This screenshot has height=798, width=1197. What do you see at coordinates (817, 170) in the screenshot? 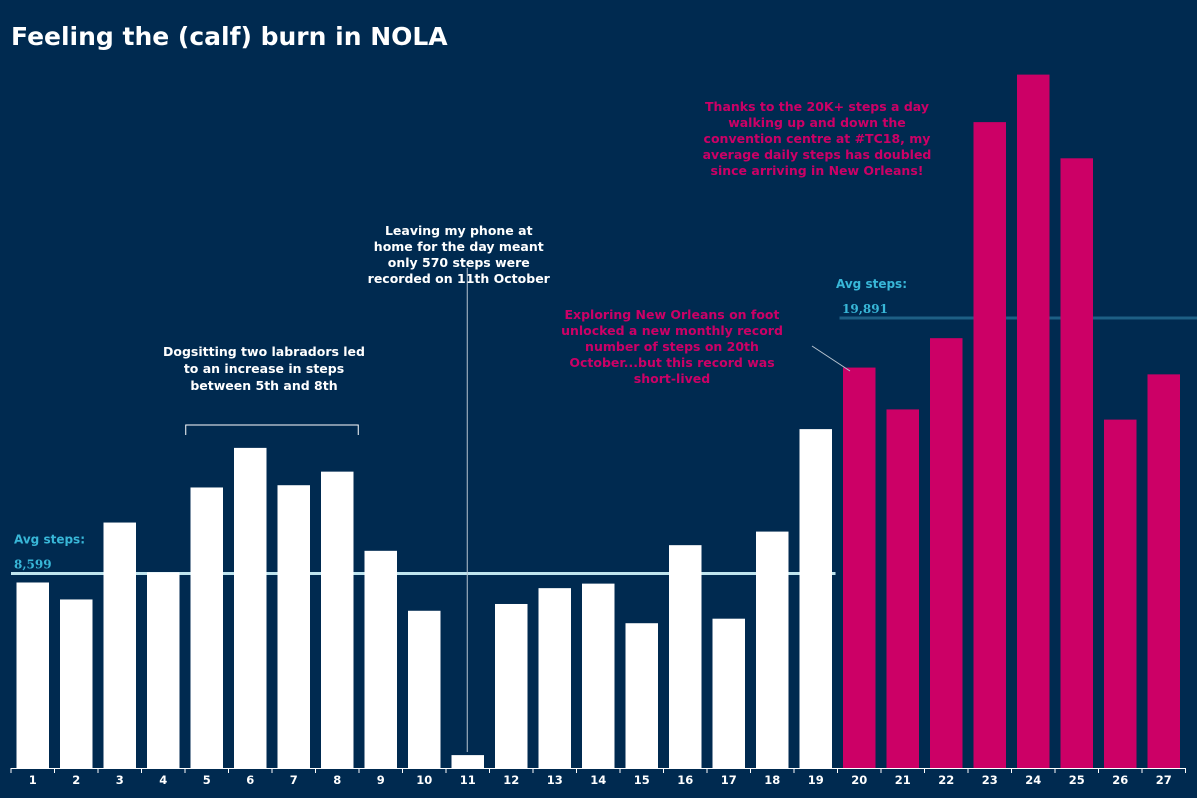
I see `annotation-conference-line: since arriving in New Orleans!` at bounding box center [817, 170].